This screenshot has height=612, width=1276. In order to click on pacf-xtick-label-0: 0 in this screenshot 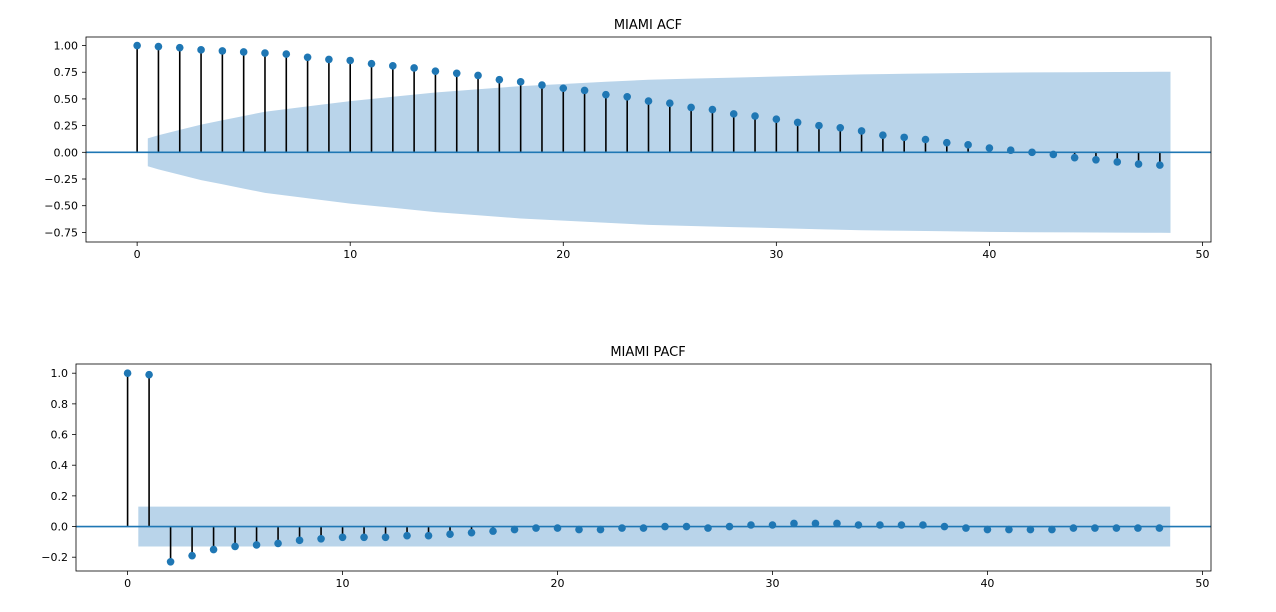, I will do `click(127, 583)`.